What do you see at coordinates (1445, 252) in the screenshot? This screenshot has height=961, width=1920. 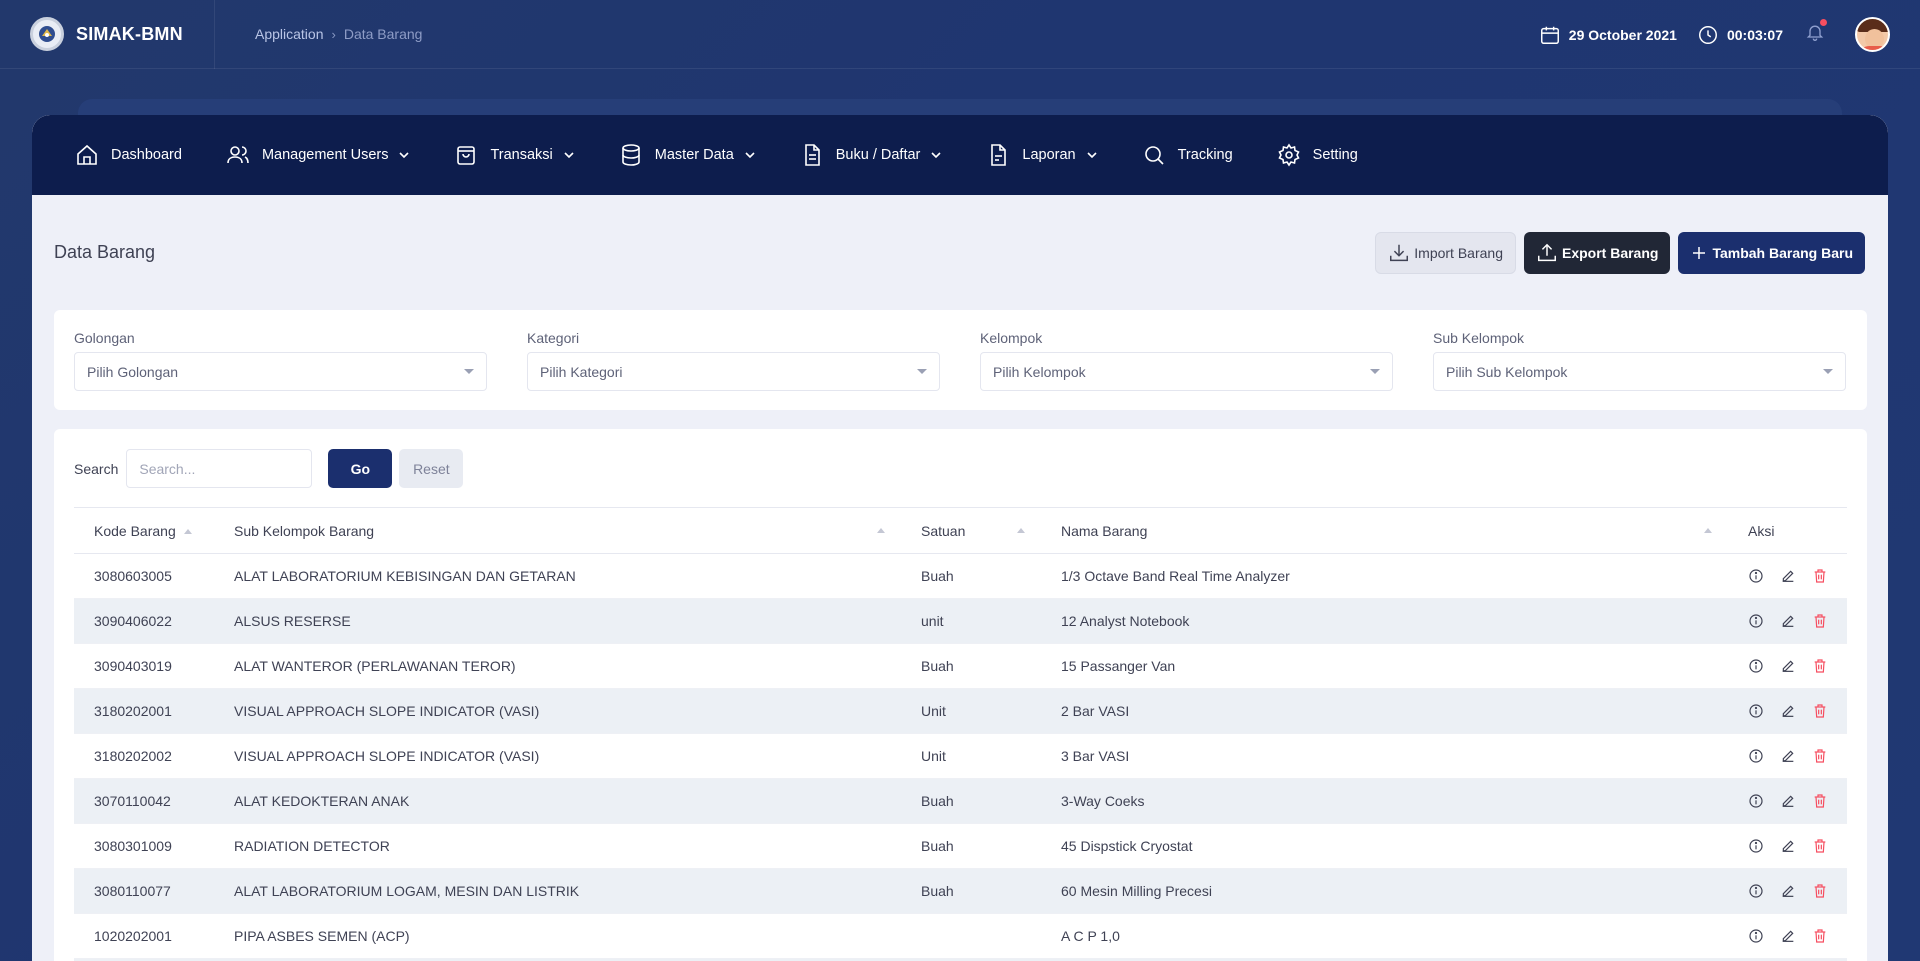 I see `import-button: Import Barang` at bounding box center [1445, 252].